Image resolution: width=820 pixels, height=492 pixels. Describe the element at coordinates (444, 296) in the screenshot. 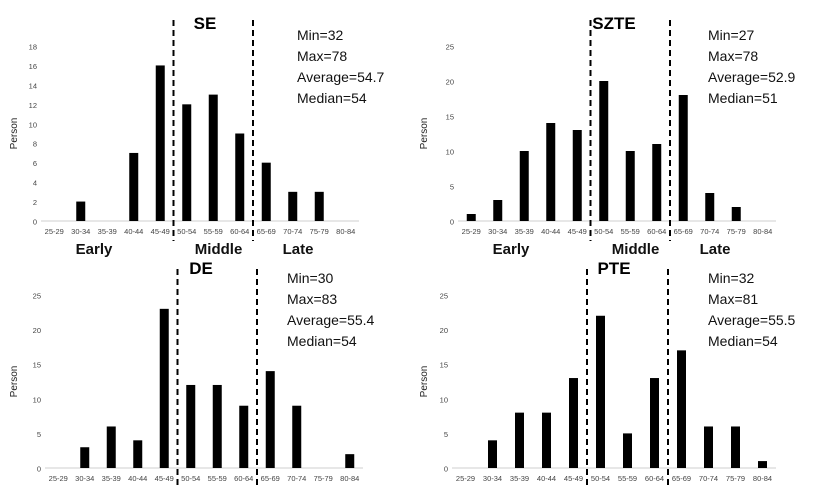

I see `y-tick-label: 25` at that location.